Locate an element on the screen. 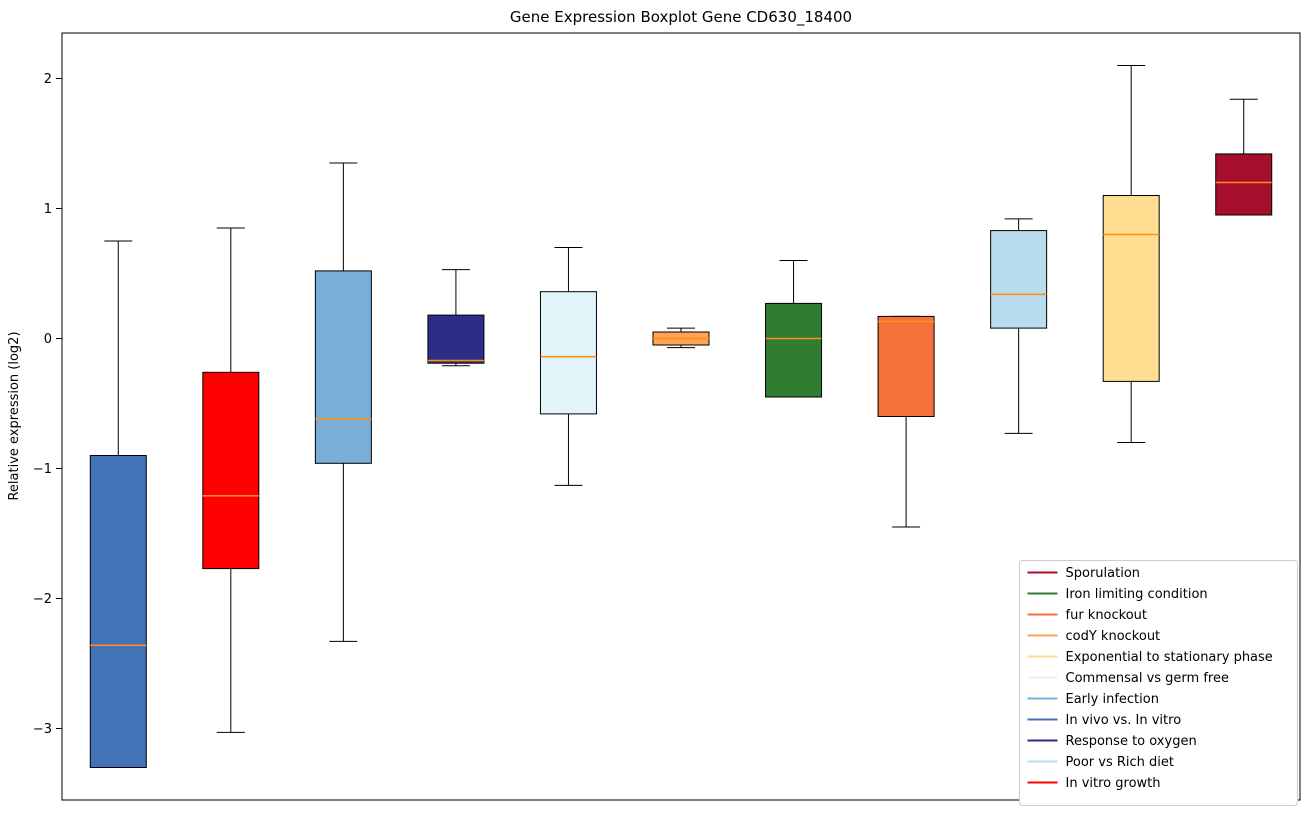 This screenshot has height=816, width=1309. y-tick-label: −2 is located at coordinates (42, 599).